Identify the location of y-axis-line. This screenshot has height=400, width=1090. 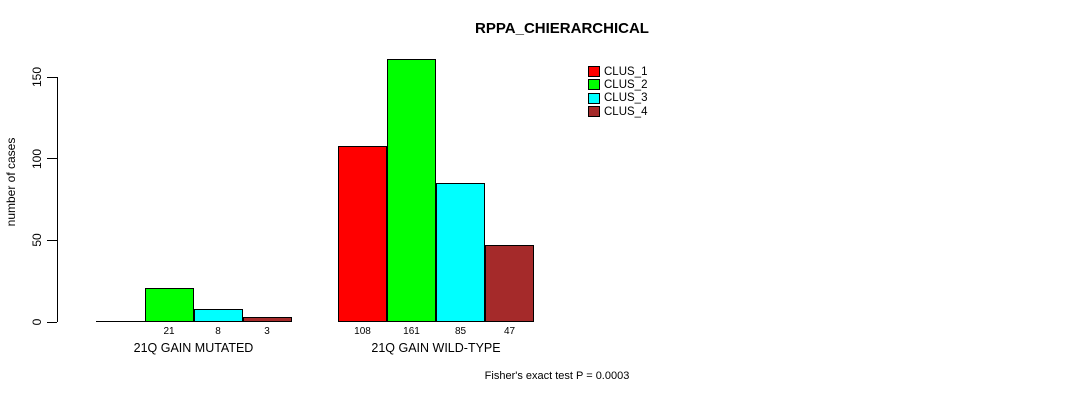
(57, 199).